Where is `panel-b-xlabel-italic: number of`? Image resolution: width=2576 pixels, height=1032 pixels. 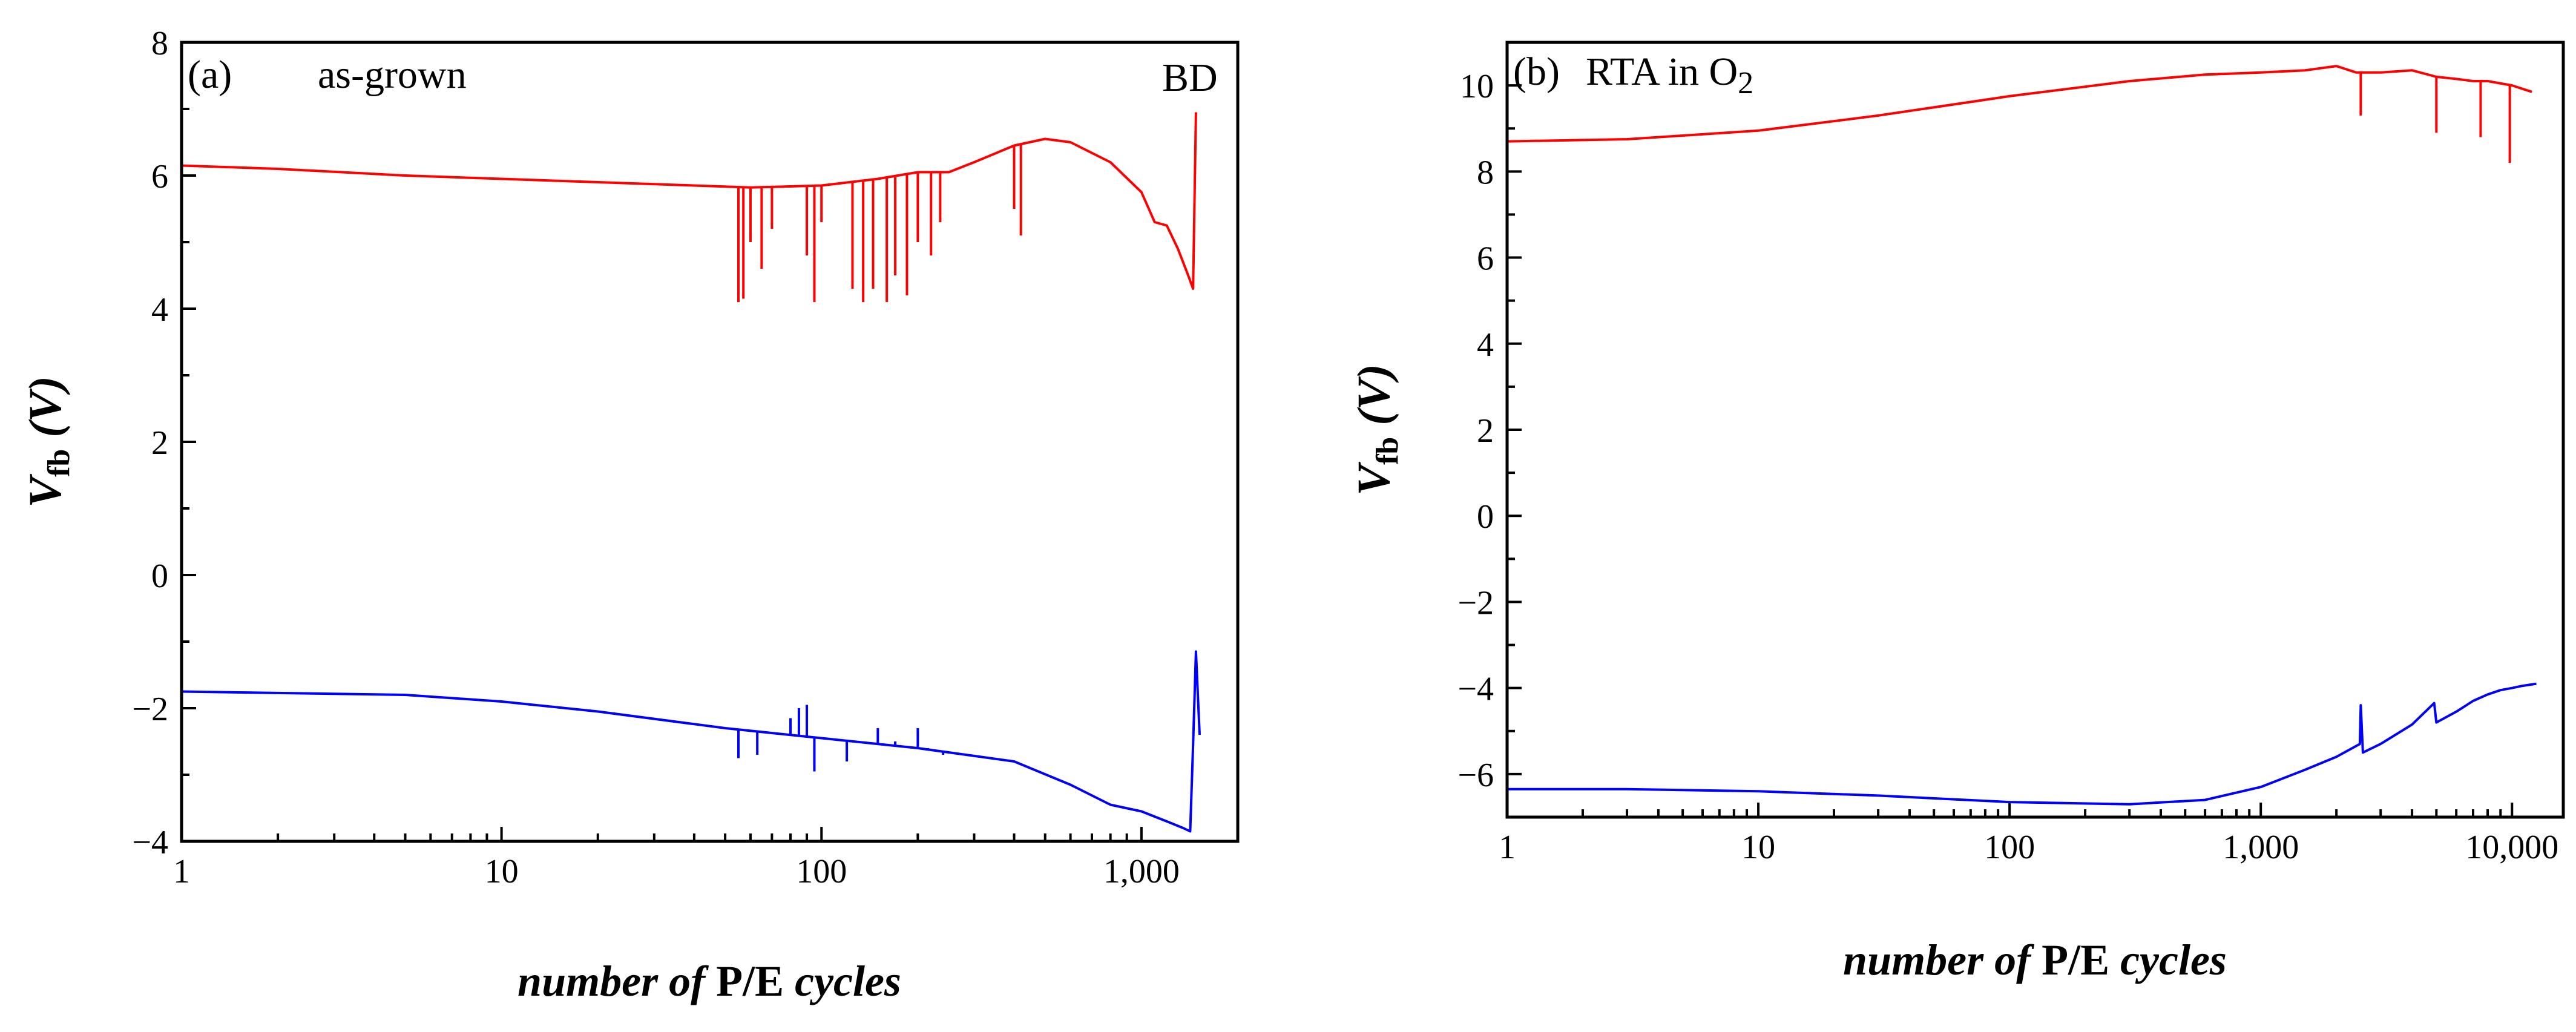
panel-b-xlabel-italic: number of is located at coordinates (1938, 960).